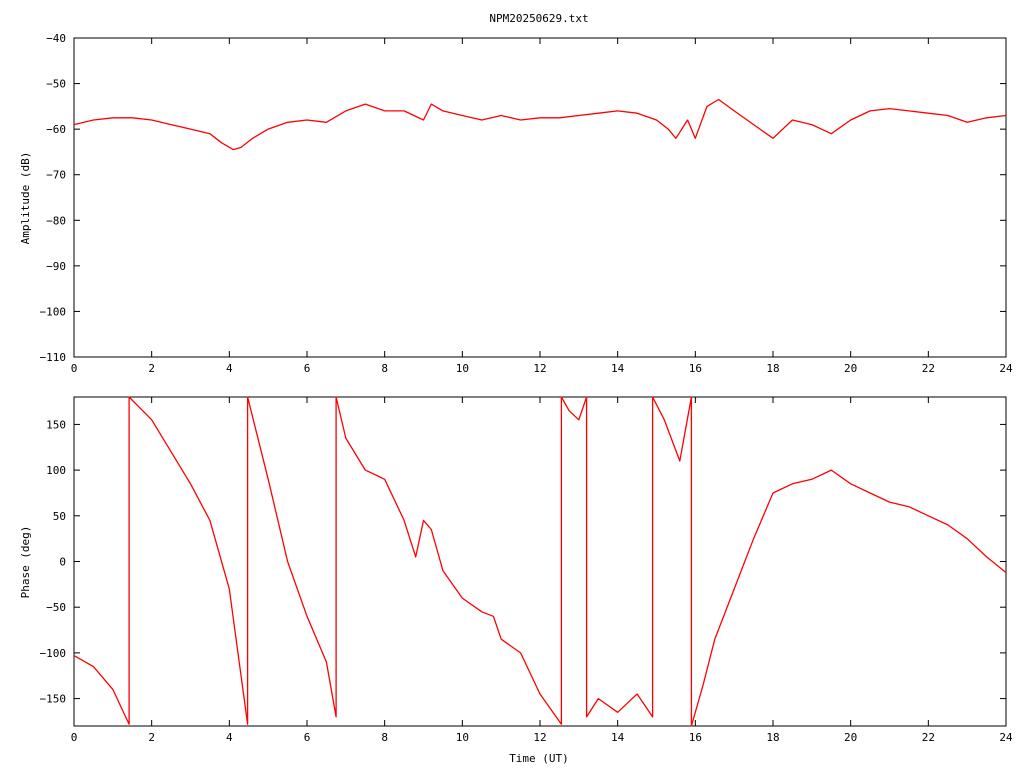 This screenshot has height=768, width=1024. I want to click on amplitude-x-tick-label: 22, so click(928, 368).